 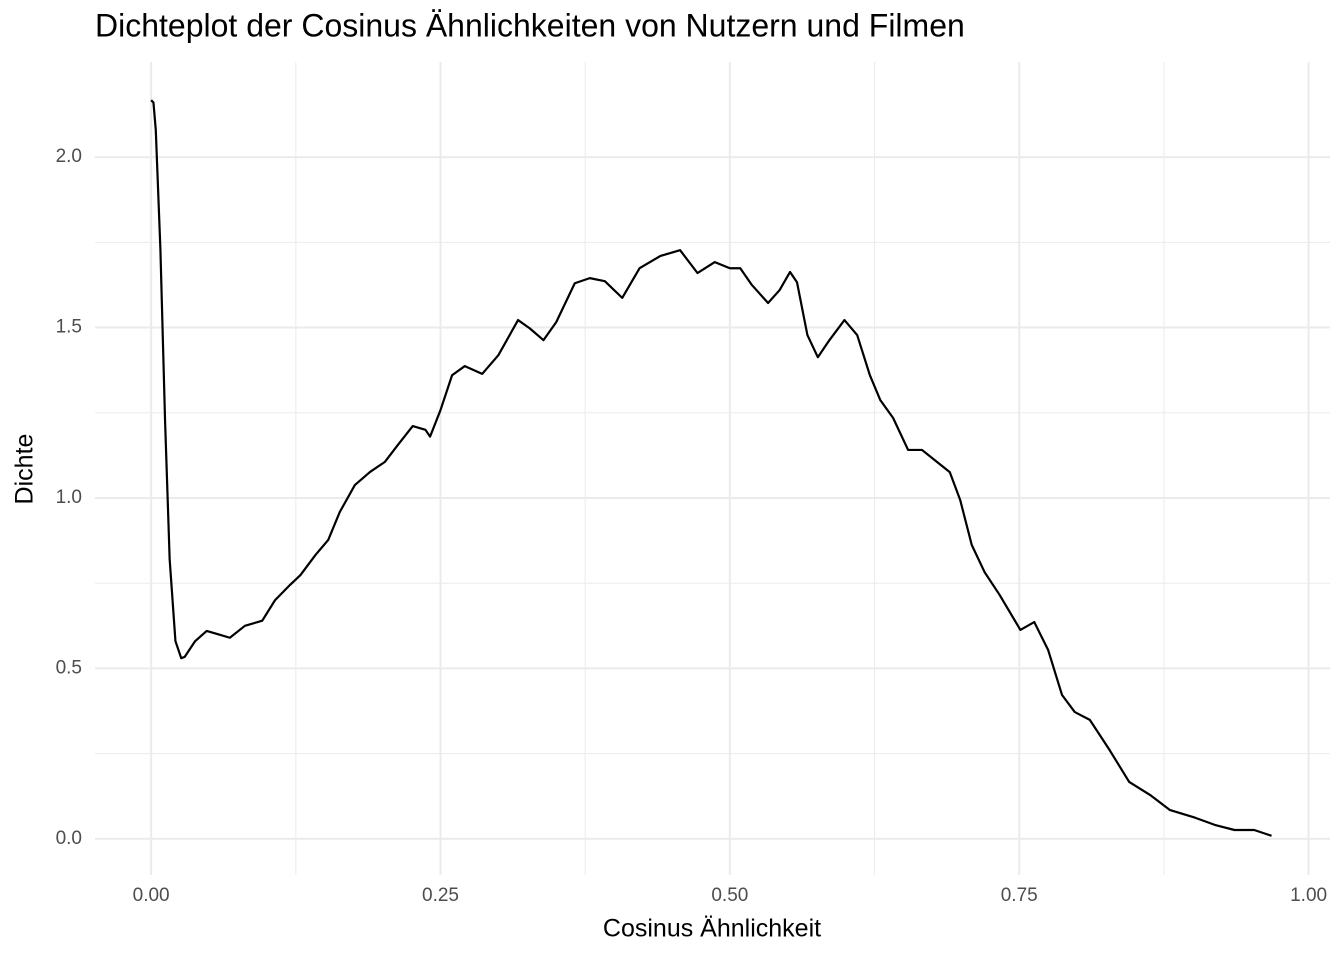 What do you see at coordinates (25, 469) in the screenshot?
I see `y-axis-title: Dichte` at bounding box center [25, 469].